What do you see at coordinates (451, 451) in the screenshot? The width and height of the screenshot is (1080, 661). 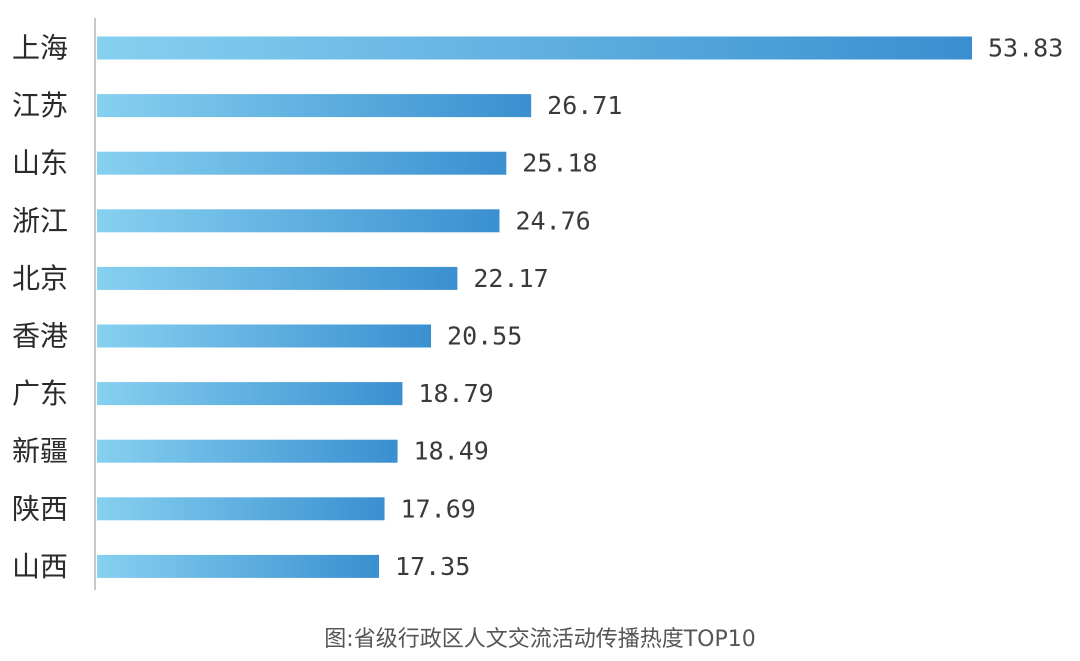 I see `value-label: 18.49` at bounding box center [451, 451].